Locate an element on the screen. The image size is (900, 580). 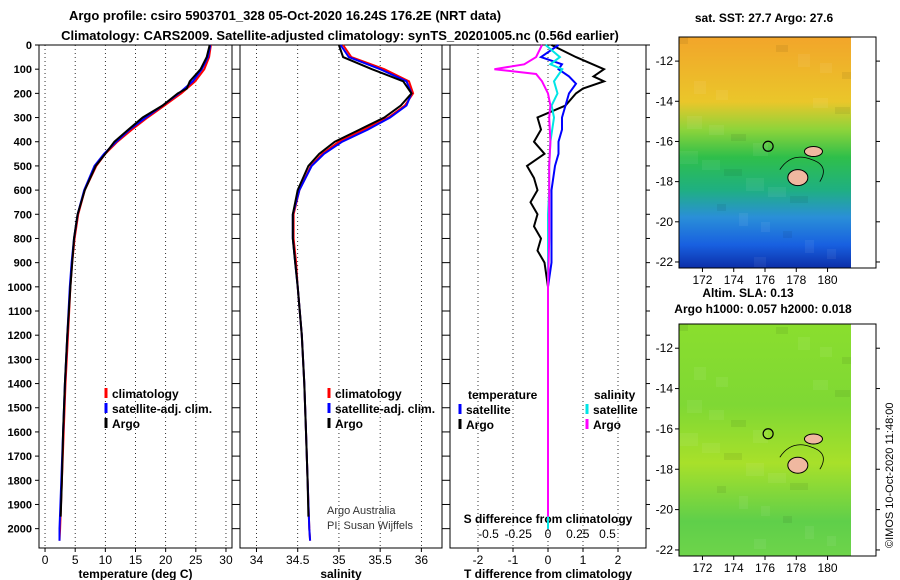
y-tick-label: 200 is located at coordinates (23, 94).